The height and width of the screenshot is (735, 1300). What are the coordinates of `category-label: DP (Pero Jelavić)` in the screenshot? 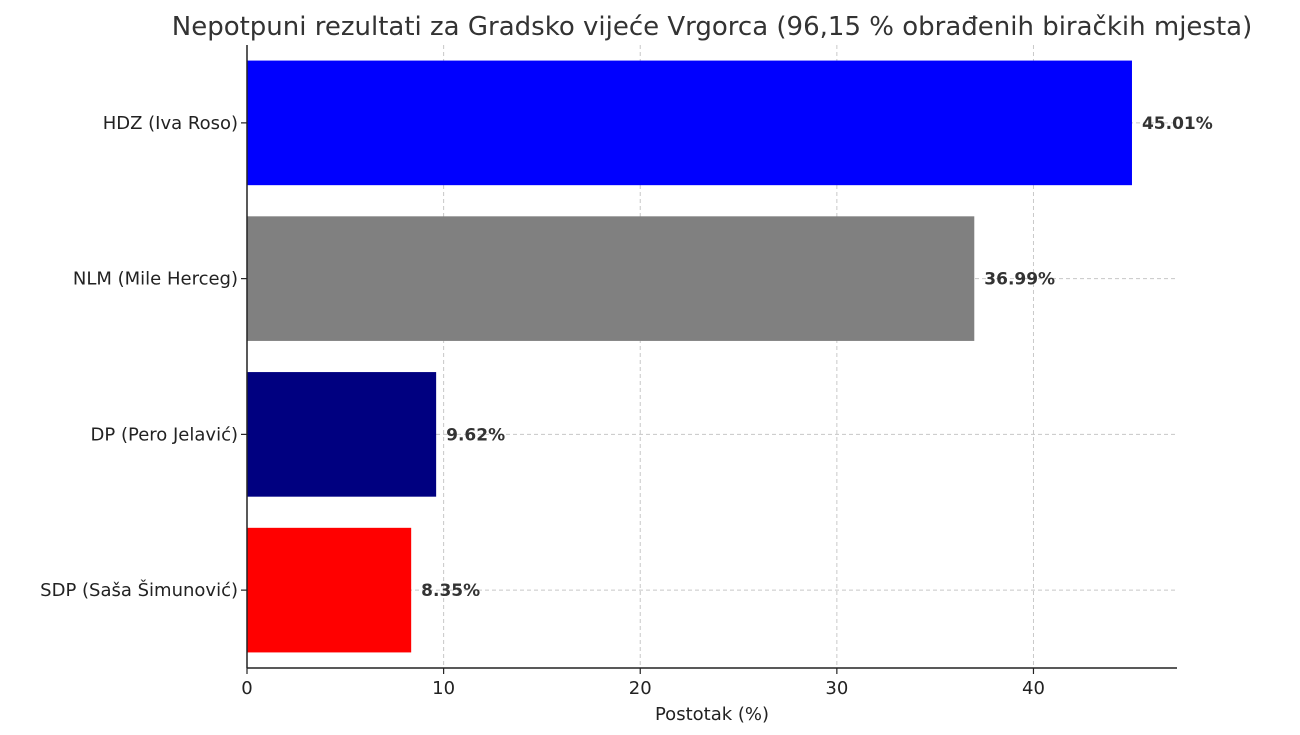 It's located at (164, 434).